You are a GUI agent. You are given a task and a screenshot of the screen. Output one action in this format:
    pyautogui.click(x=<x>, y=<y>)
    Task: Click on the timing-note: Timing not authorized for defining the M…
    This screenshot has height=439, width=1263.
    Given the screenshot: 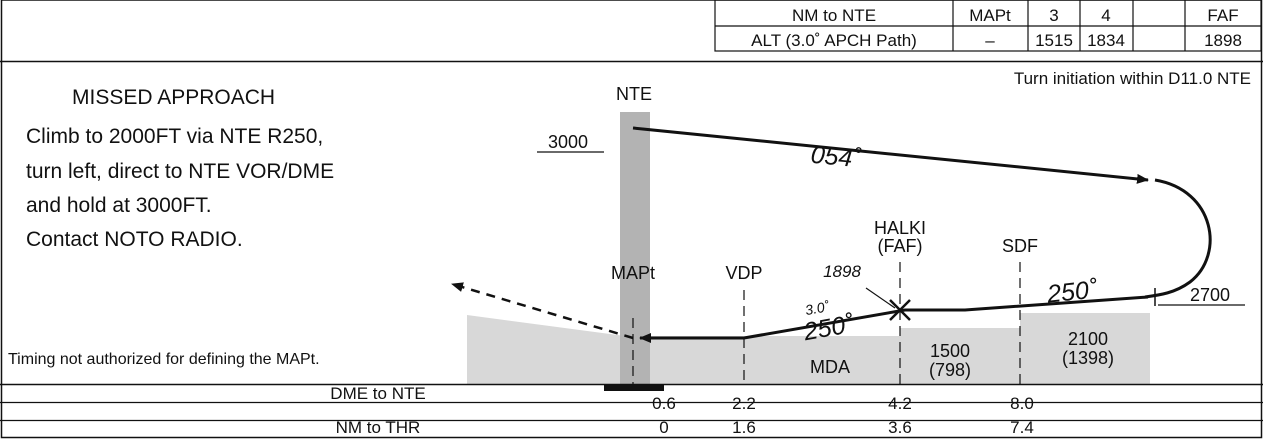 What is the action you would take?
    pyautogui.click(x=164, y=359)
    